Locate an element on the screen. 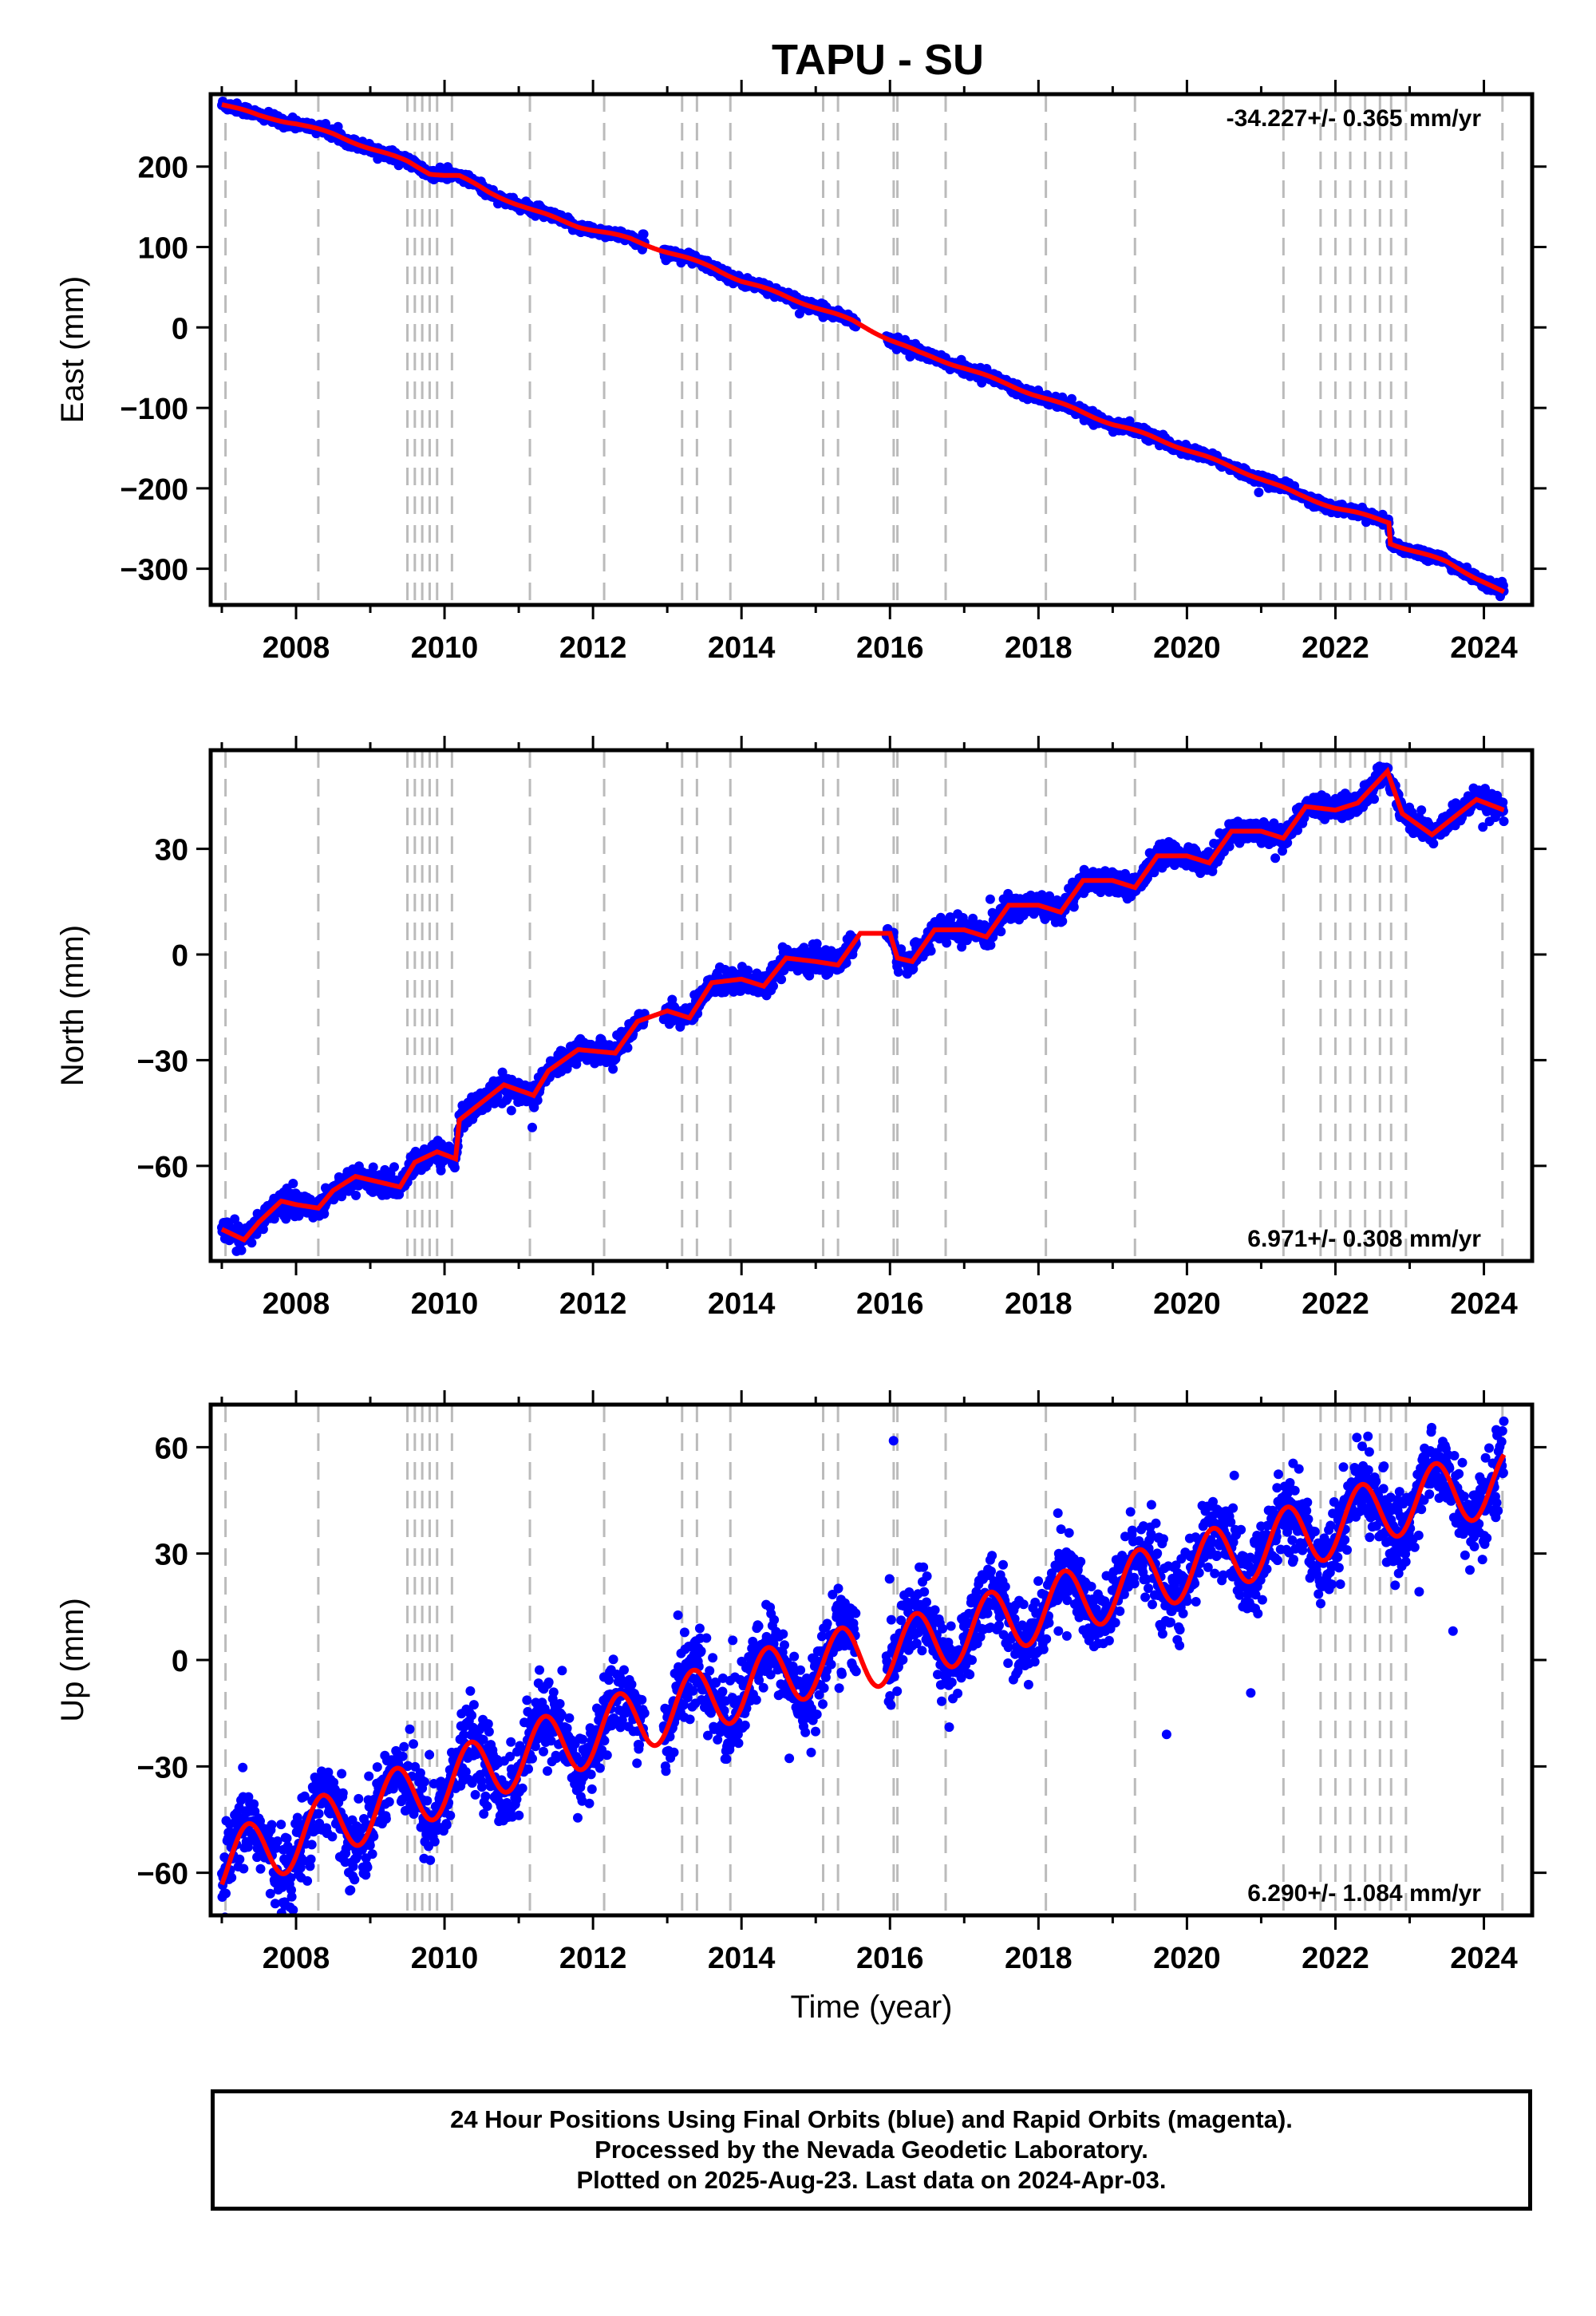  x-tick-label: 2014 is located at coordinates (742, 648).